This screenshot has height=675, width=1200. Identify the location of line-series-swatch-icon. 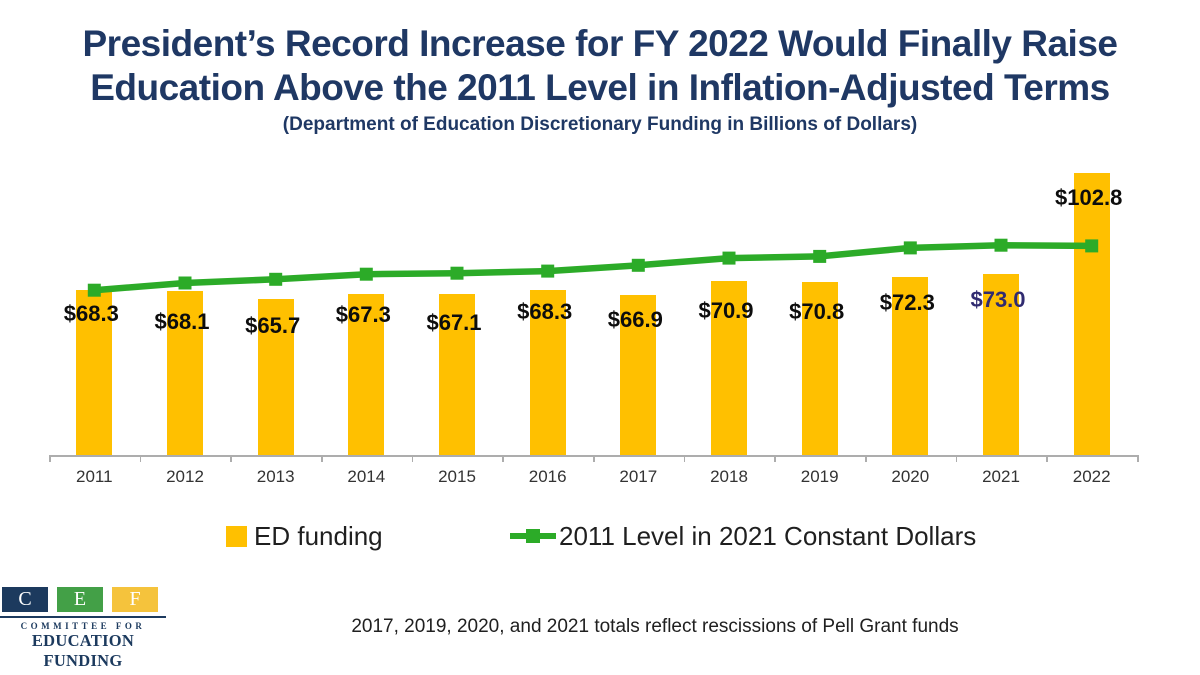
(533, 536).